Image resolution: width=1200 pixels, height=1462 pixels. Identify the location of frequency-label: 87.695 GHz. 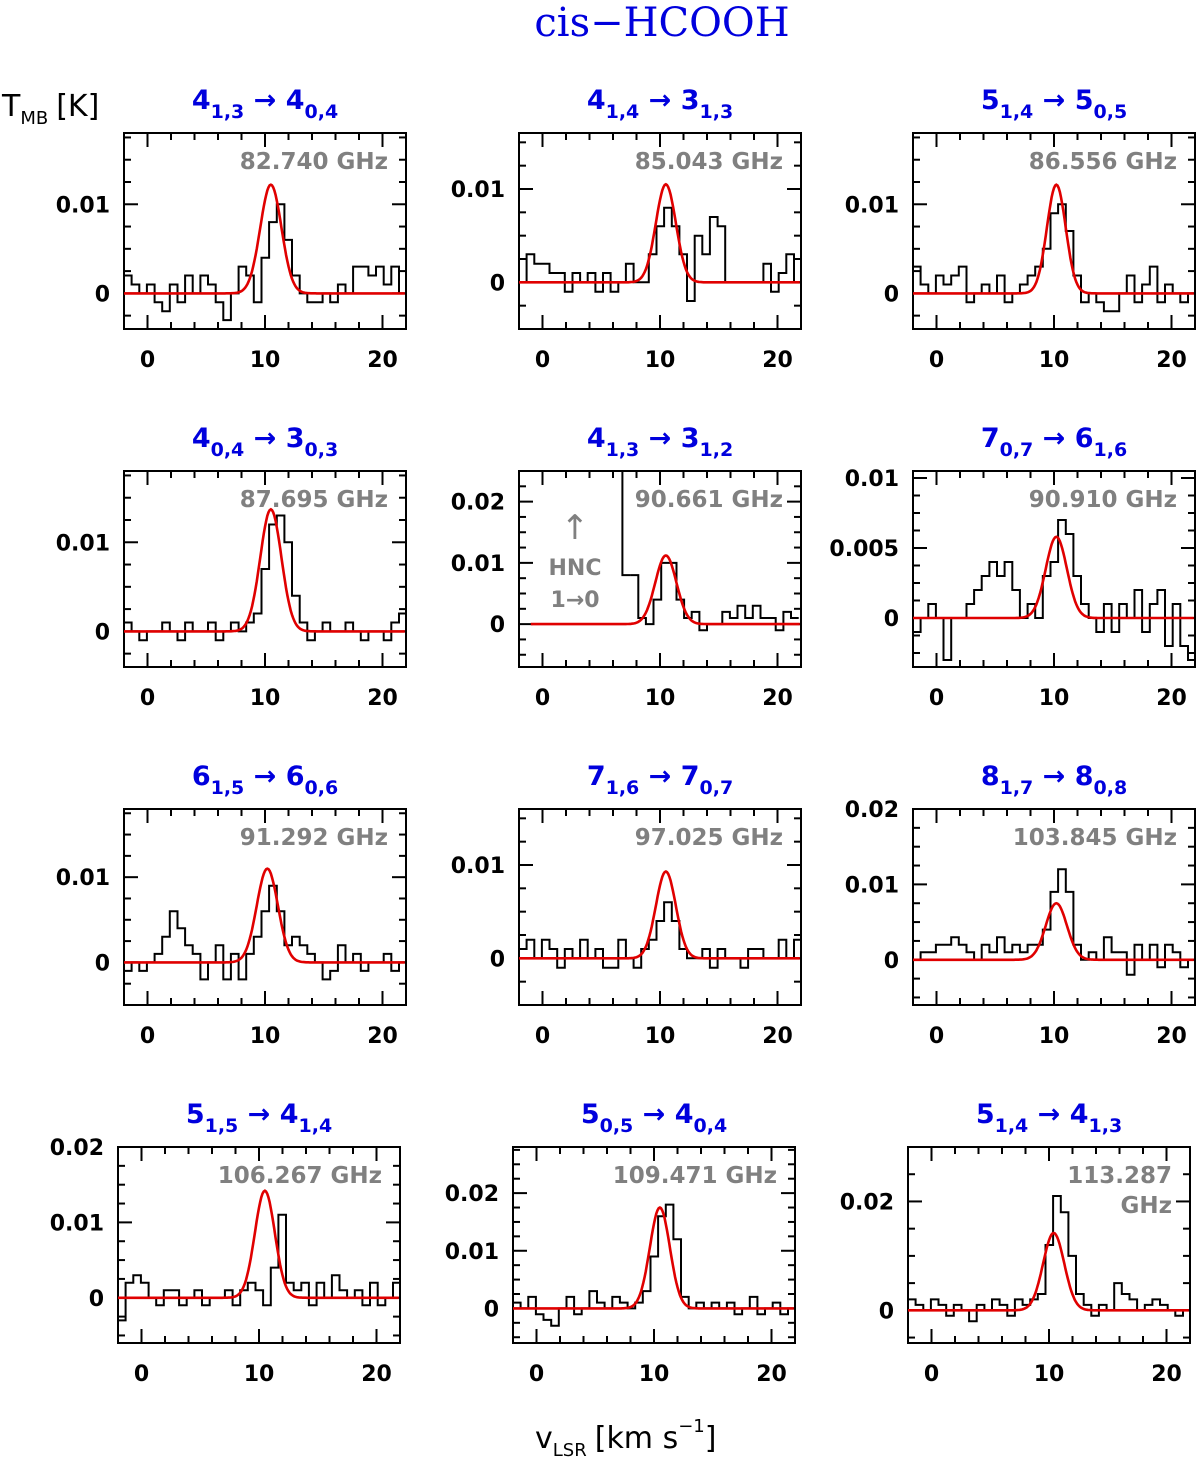
(314, 500).